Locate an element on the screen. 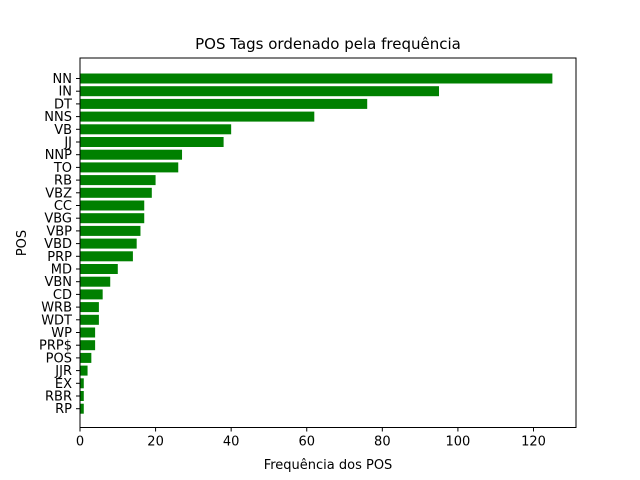 The image size is (640, 480). x-axis-label: Frequência dos POS is located at coordinates (328, 465).